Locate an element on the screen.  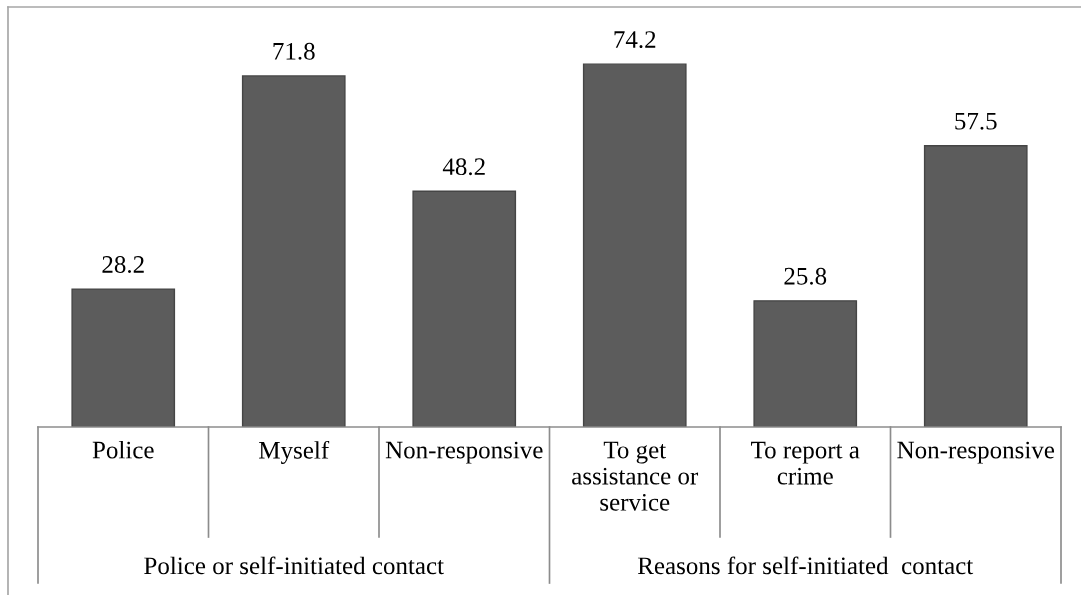
text: Police or self-initiated contact is located at coordinates (294, 565).